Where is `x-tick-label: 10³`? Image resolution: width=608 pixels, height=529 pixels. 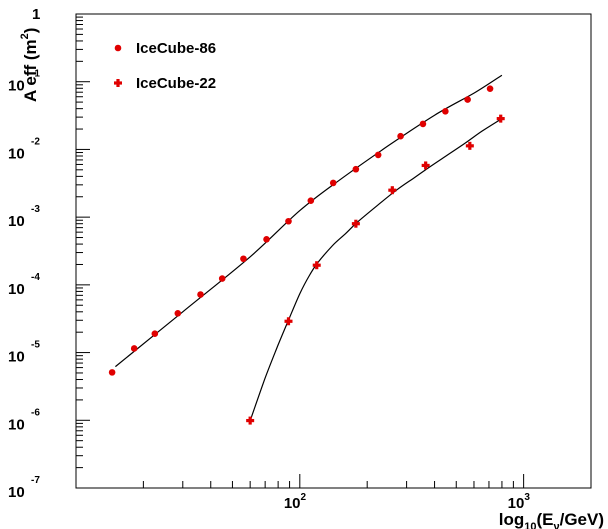 x-tick-label: 10³ is located at coordinates (519, 502).